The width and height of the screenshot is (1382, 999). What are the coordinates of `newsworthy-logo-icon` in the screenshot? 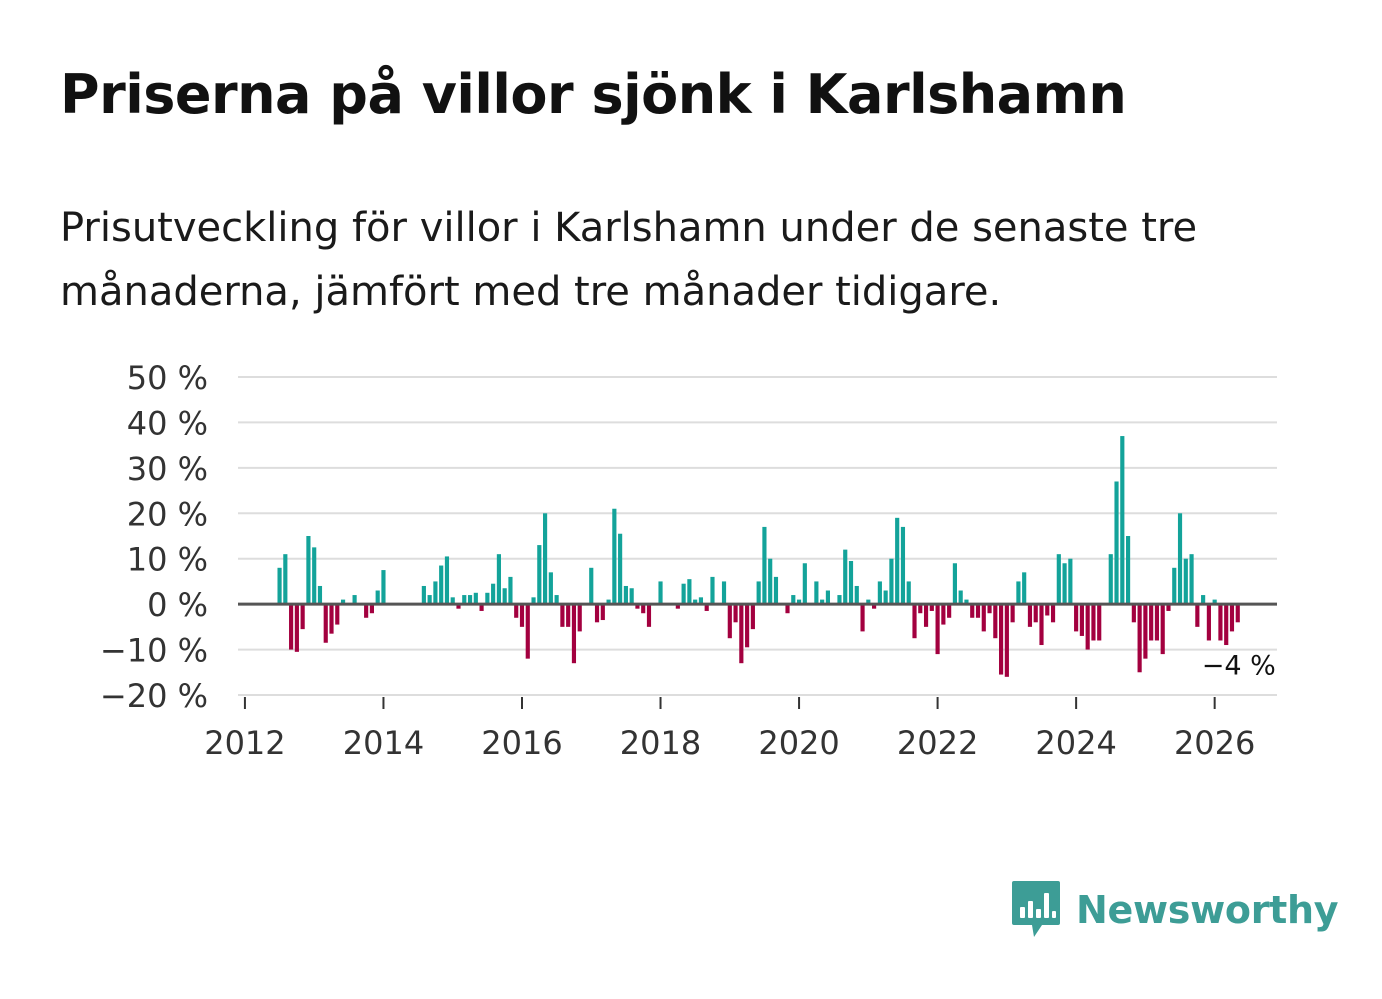 It's located at (1036, 909).